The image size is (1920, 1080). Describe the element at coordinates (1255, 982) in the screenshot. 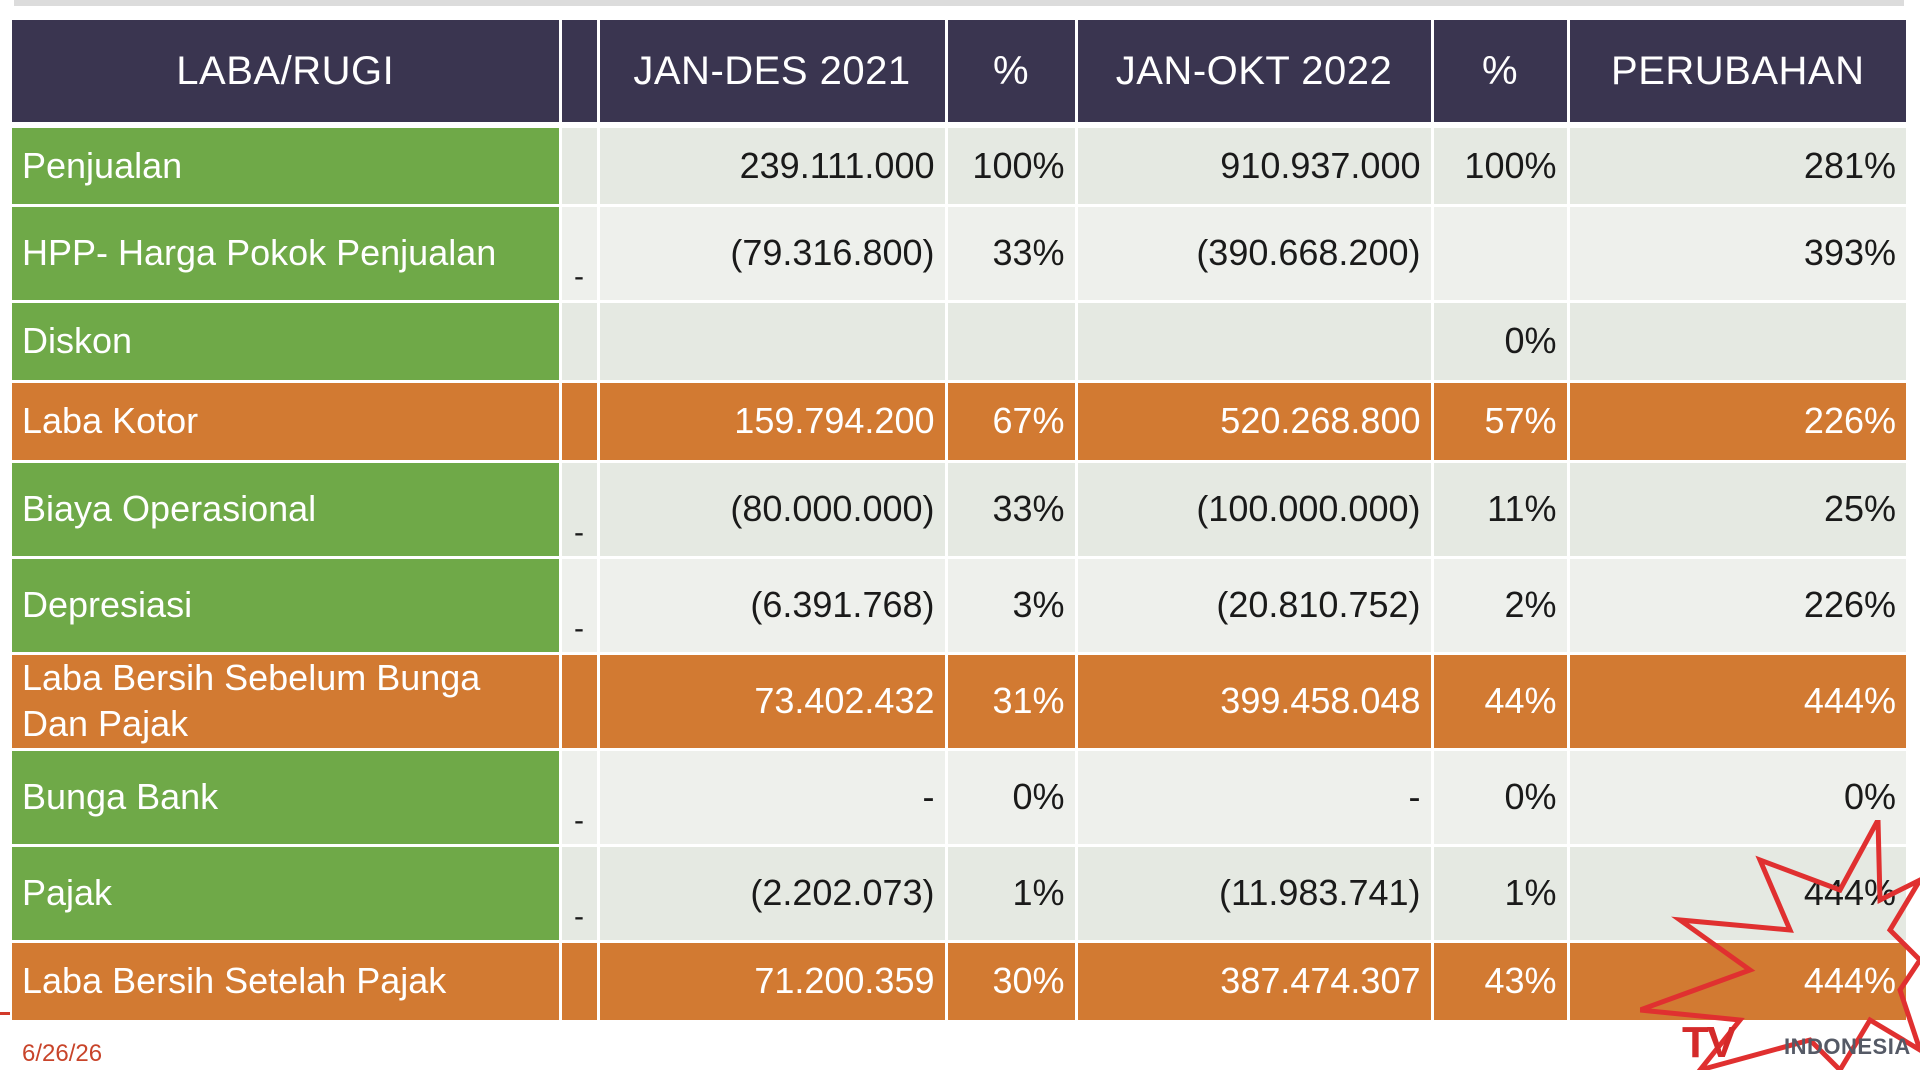

I see `value-2022: 387.474.307` at that location.